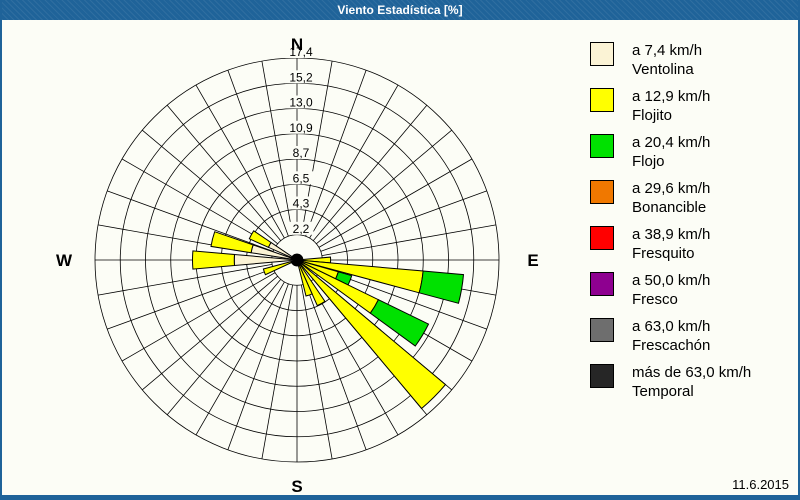 The width and height of the screenshot is (800, 500). Describe the element at coordinates (655, 299) in the screenshot. I see `legend-class-name: Fresco` at that location.